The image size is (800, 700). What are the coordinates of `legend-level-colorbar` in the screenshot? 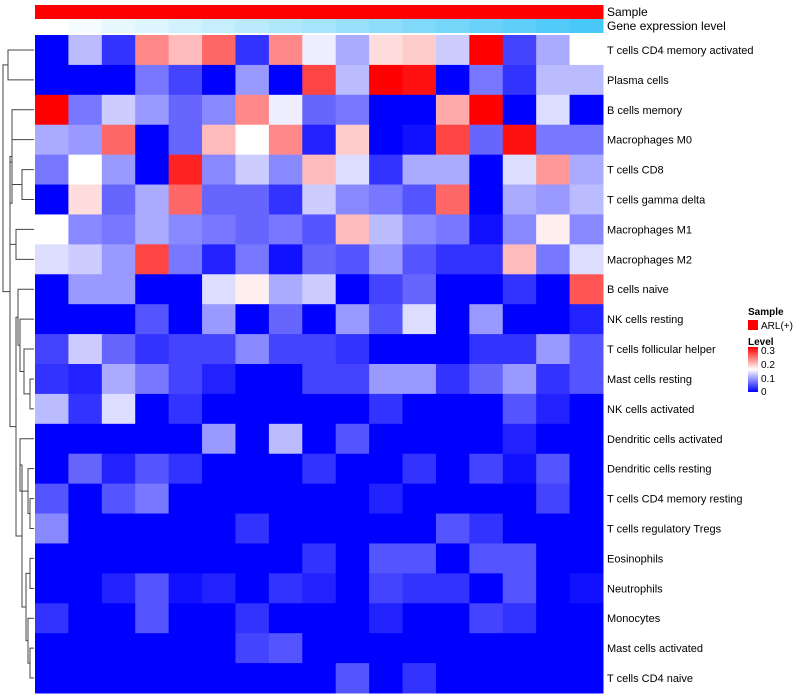 It's located at (753, 369).